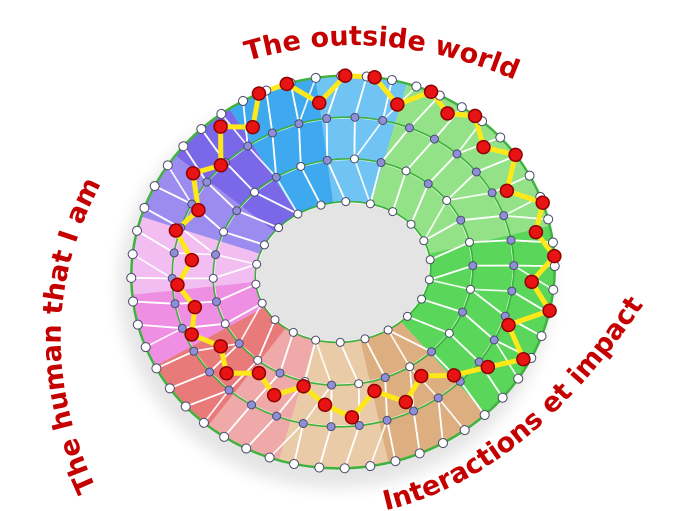  What do you see at coordinates (483, 324) in the screenshot?
I see `sector-green` at bounding box center [483, 324].